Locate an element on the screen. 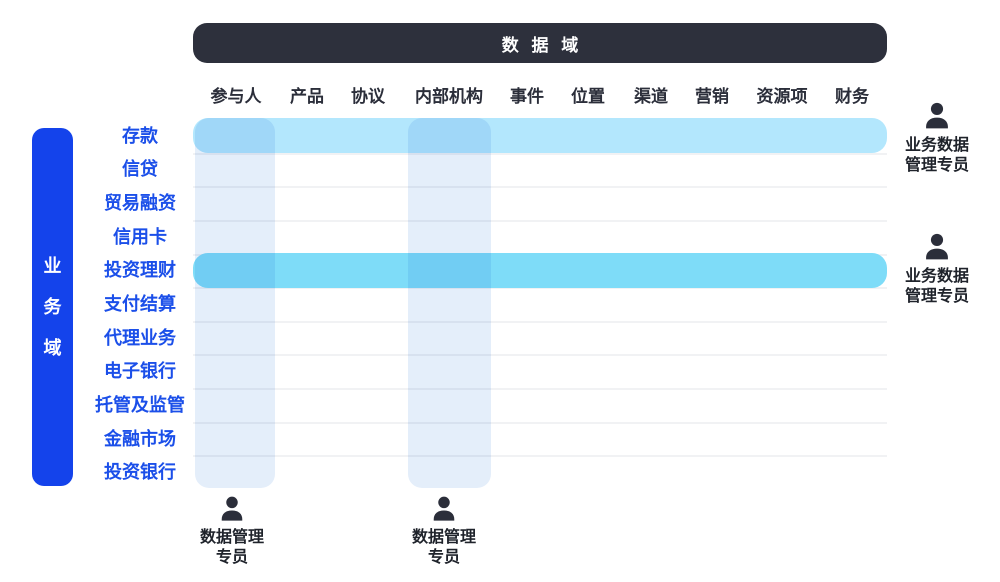  row-highlight-deposits is located at coordinates (540, 135).